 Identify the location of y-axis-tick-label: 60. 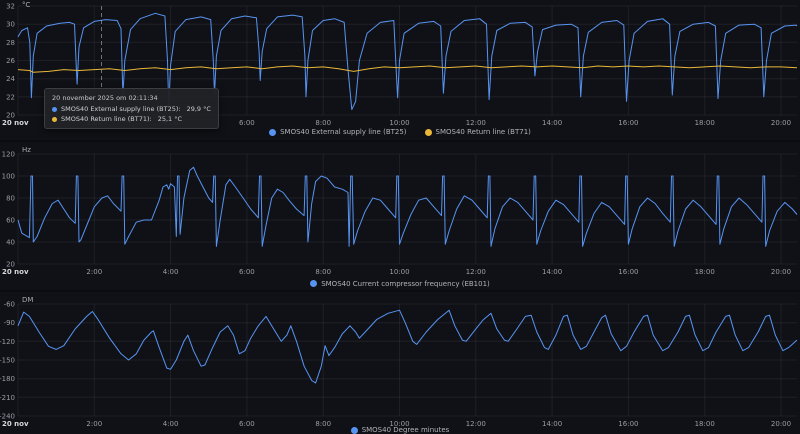
(10, 220).